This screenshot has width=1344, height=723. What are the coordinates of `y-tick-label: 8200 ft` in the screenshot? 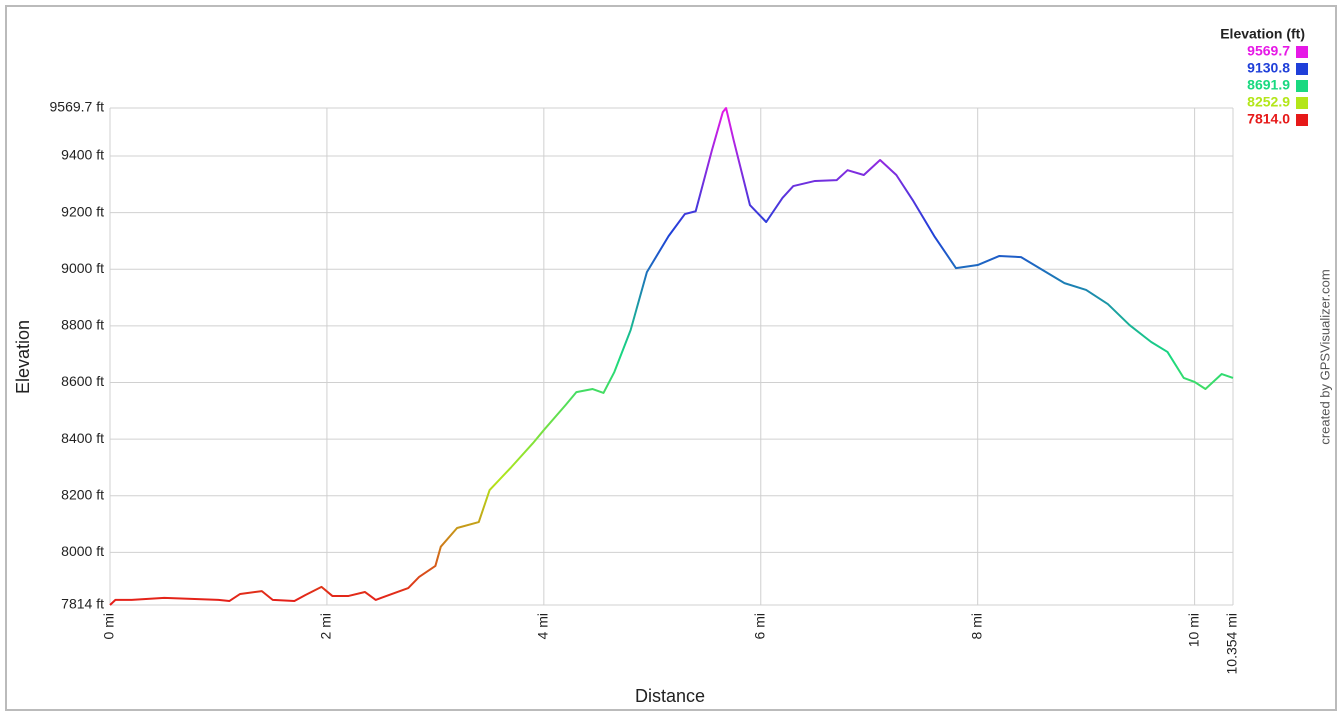 It's located at (82, 494).